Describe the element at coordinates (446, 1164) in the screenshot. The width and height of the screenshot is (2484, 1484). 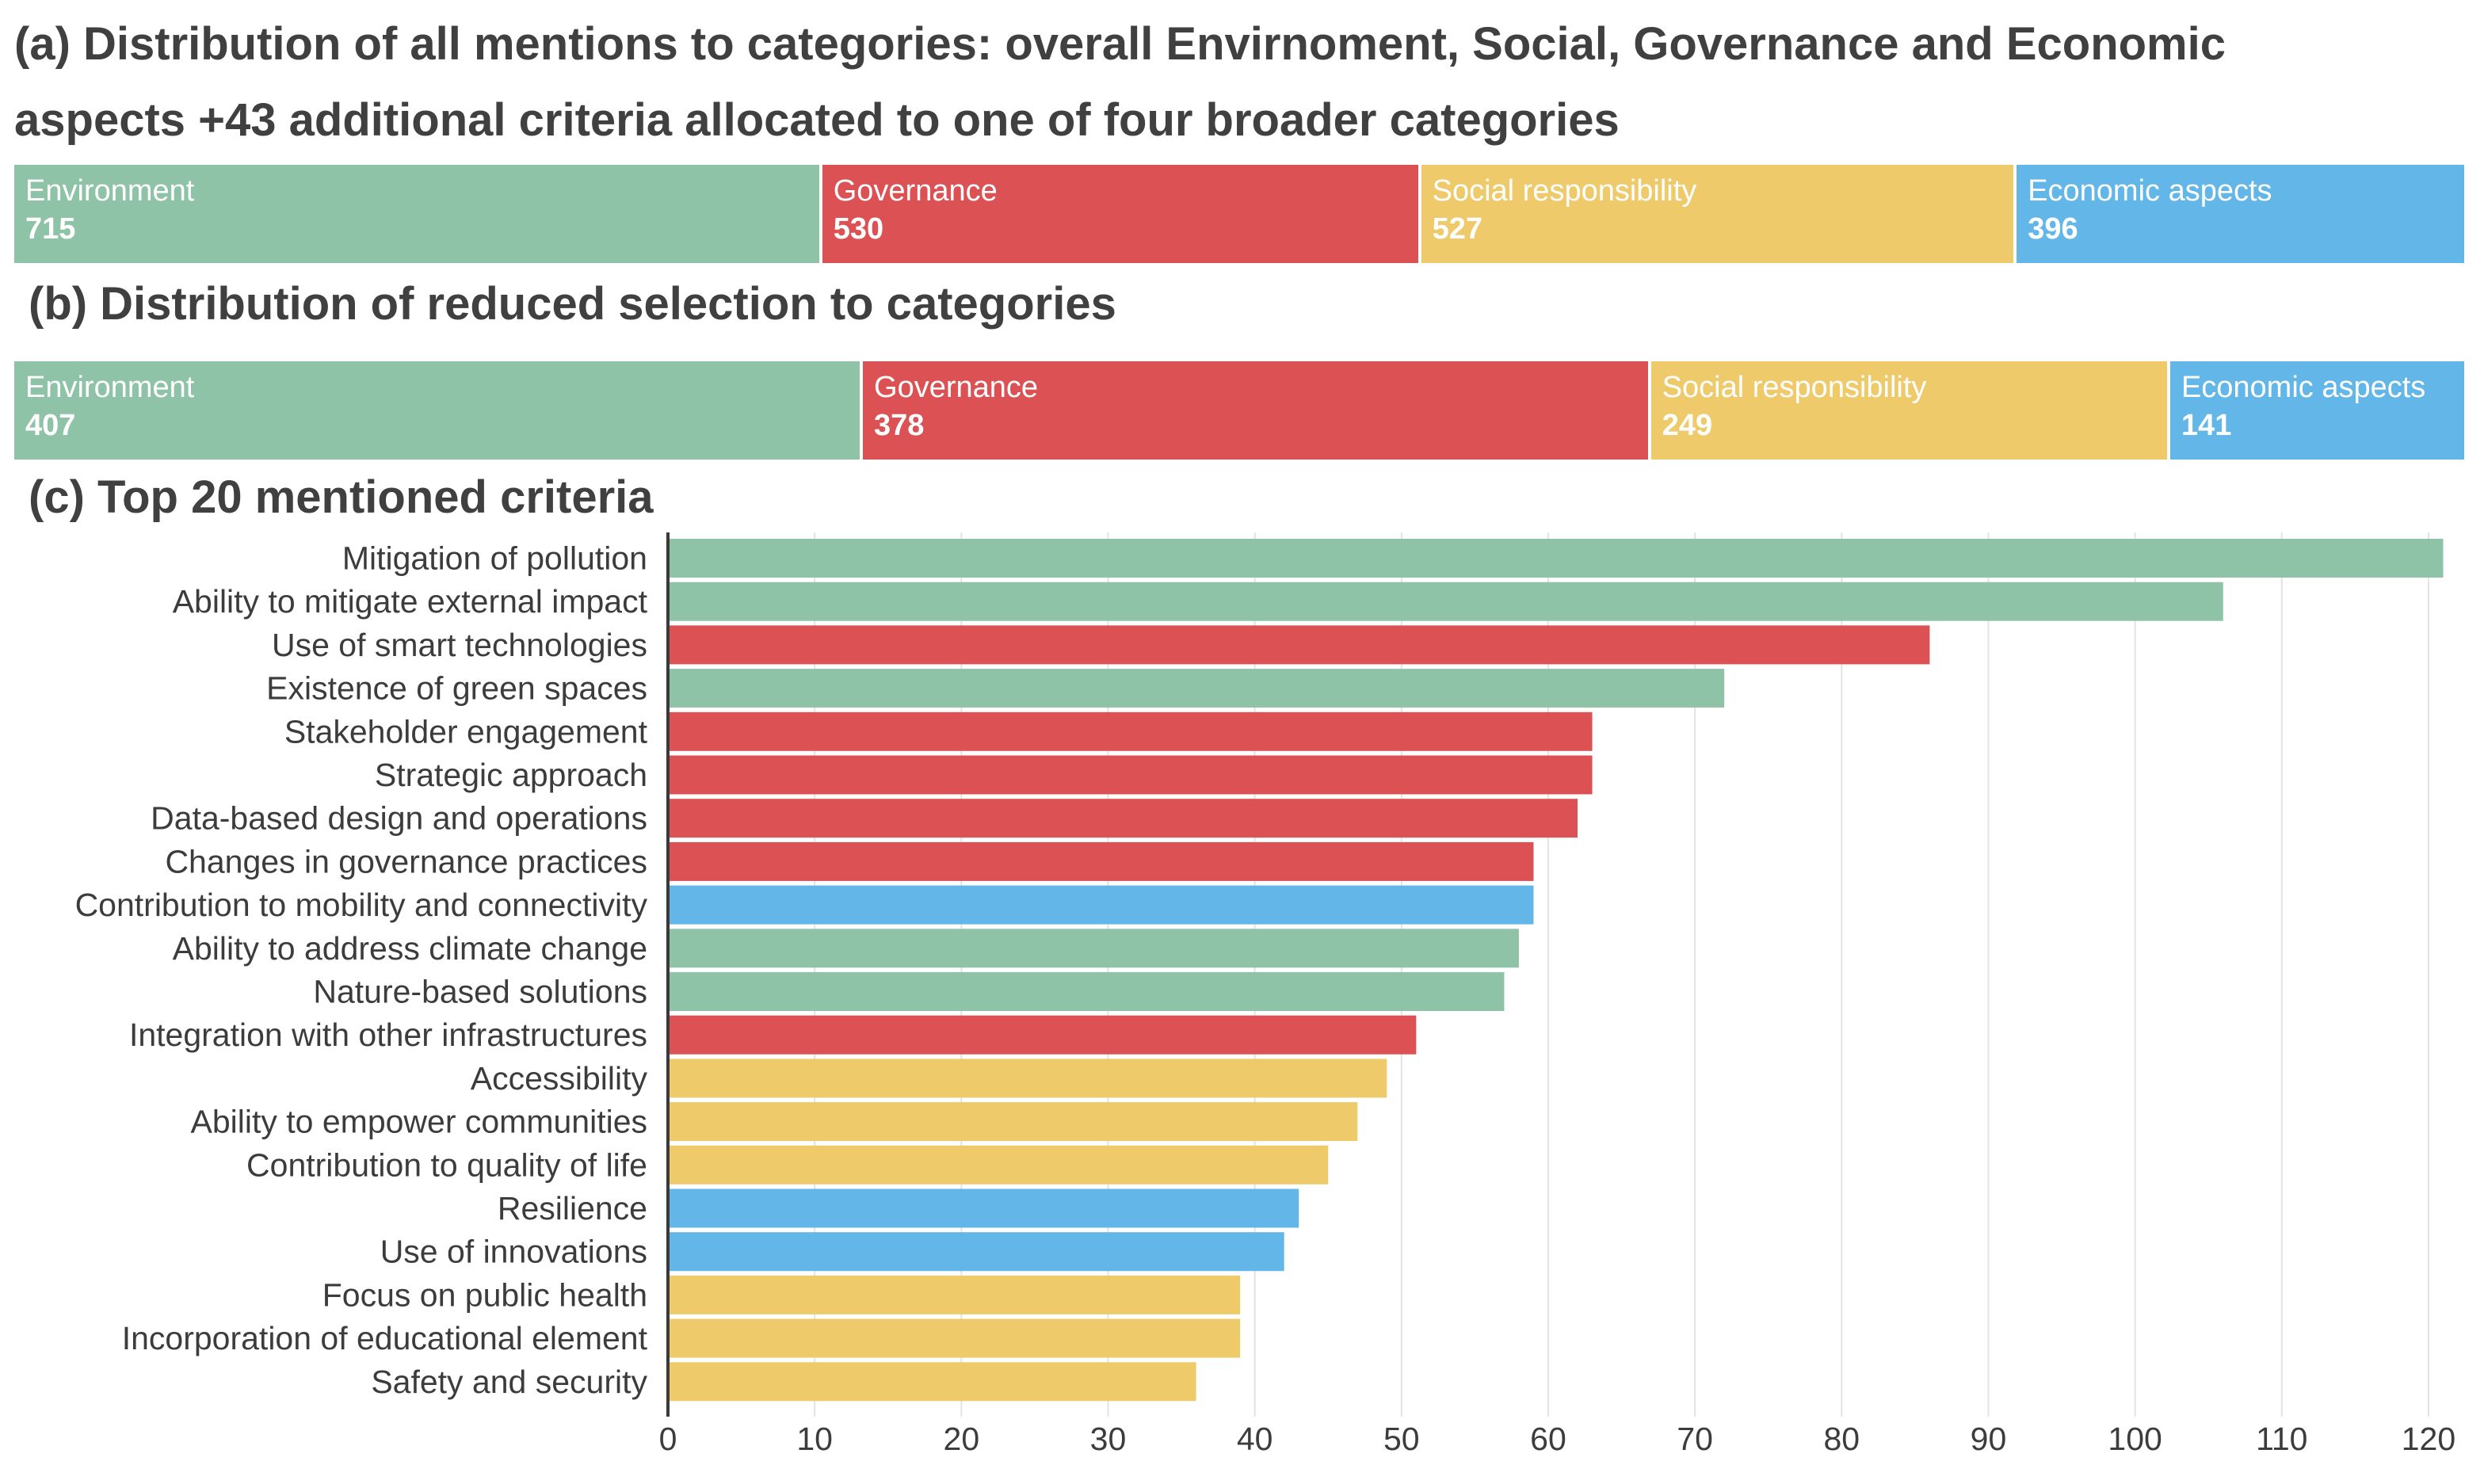
I see `category-label: Contribution to quality of life` at that location.